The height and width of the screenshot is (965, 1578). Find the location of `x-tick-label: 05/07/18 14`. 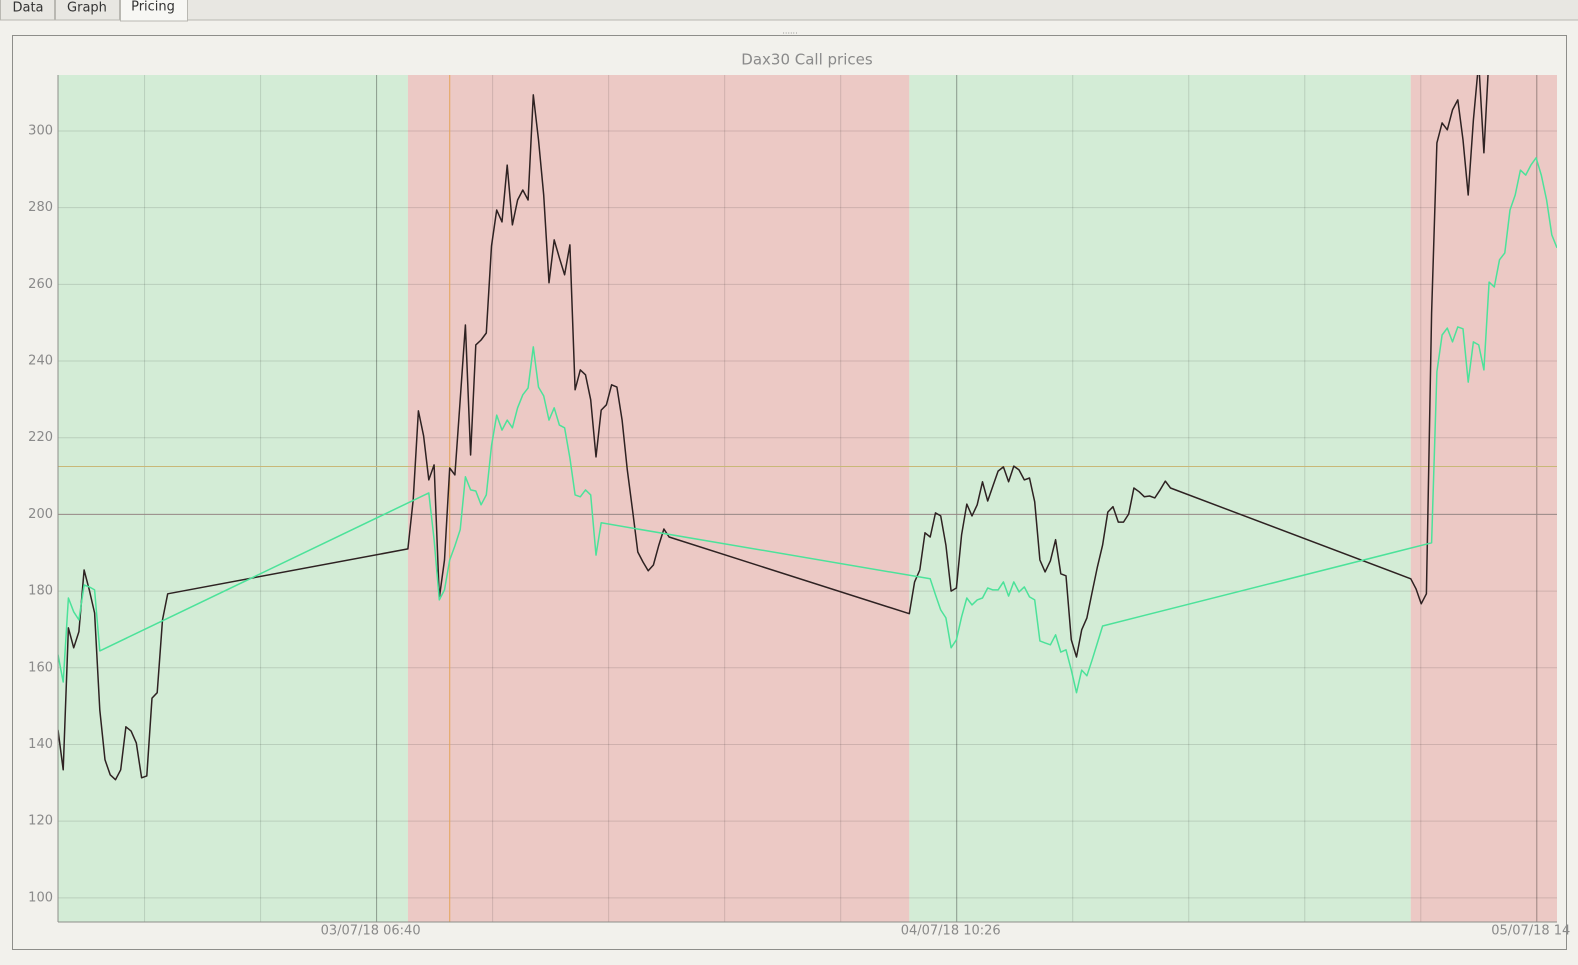

x-tick-label: 05/07/18 14 is located at coordinates (1530, 931).